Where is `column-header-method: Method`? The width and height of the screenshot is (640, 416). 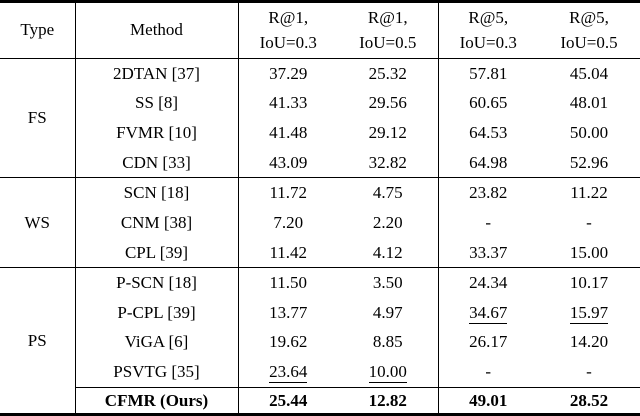 column-header-method: Method is located at coordinates (157, 30).